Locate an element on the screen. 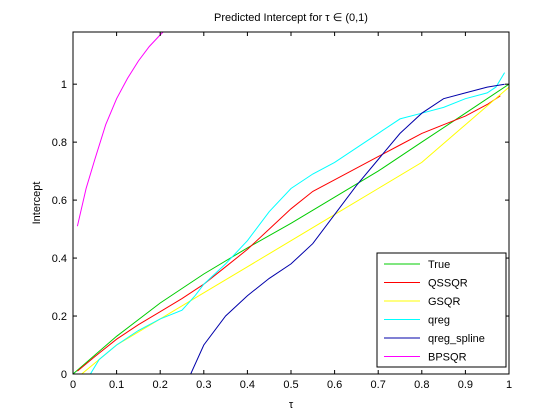  chart-title: Predicted Intercept for τ ∈ (0,1) is located at coordinates (291, 18).